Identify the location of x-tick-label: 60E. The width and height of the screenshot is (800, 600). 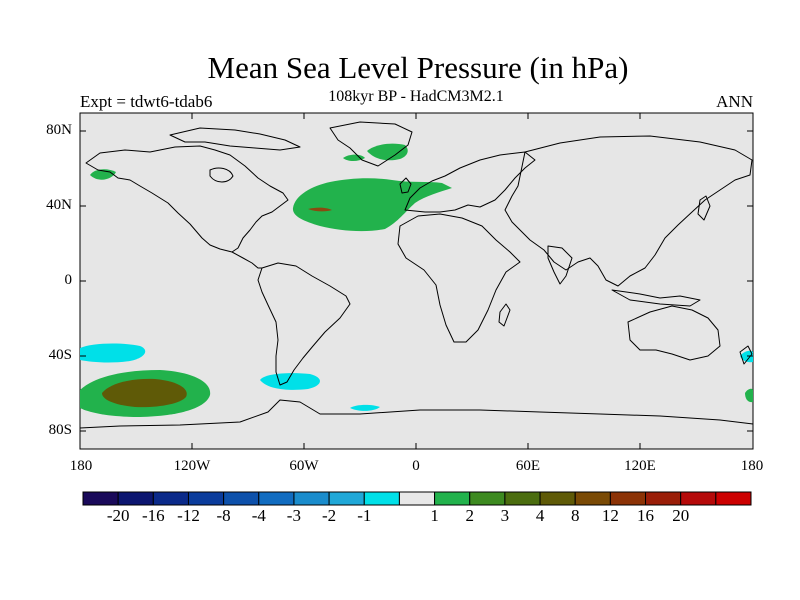
(528, 466).